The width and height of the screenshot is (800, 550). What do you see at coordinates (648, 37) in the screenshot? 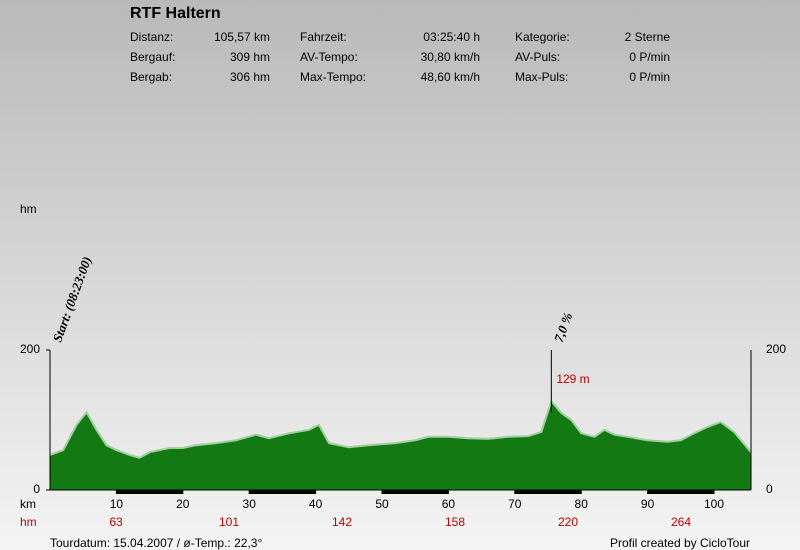
I see `stat-value: 2 Sterne` at bounding box center [648, 37].